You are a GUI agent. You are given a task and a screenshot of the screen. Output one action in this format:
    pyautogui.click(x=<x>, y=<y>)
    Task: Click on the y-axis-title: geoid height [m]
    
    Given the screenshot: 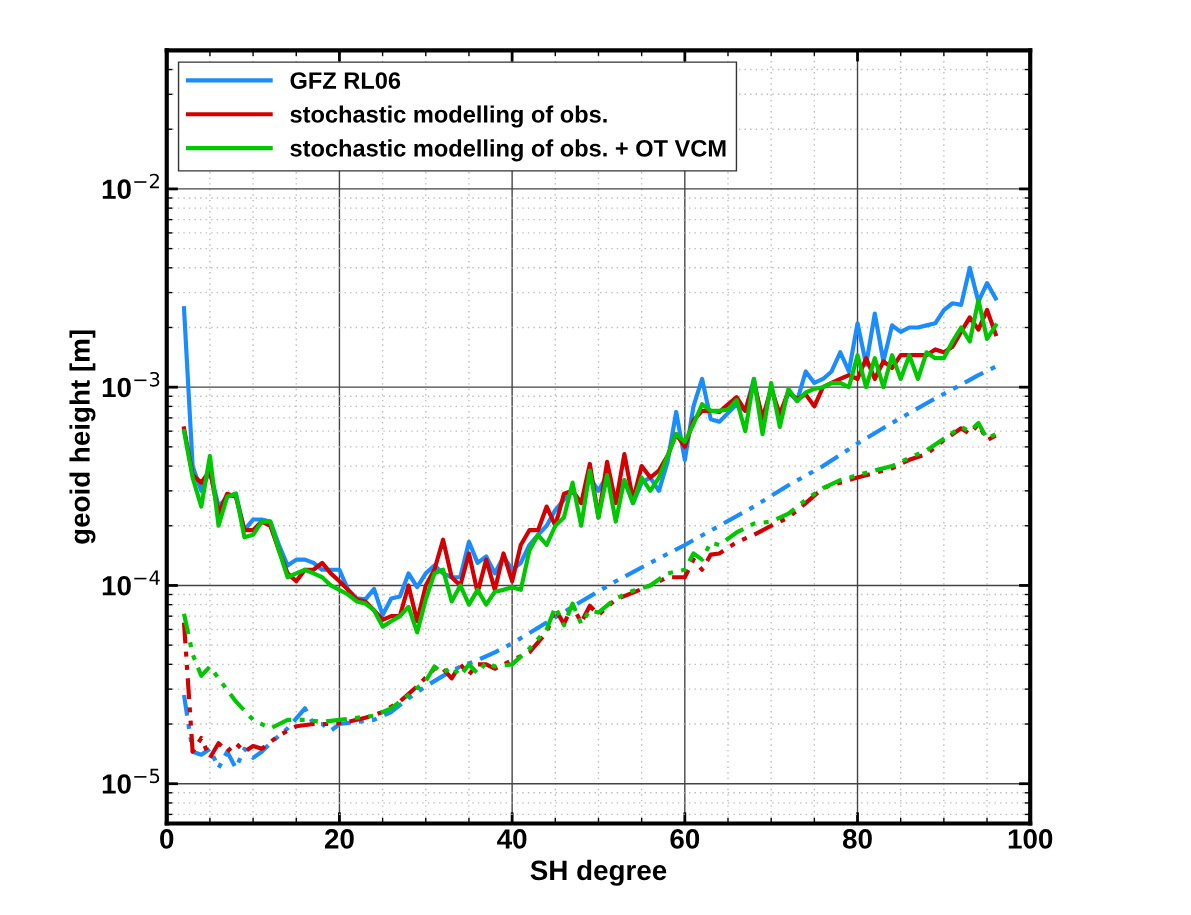 What is the action you would take?
    pyautogui.click(x=82, y=437)
    